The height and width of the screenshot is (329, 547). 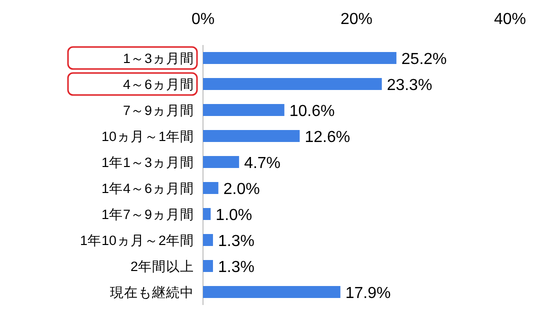 What do you see at coordinates (241, 189) in the screenshot?
I see `data-label: 2.0%` at bounding box center [241, 189].